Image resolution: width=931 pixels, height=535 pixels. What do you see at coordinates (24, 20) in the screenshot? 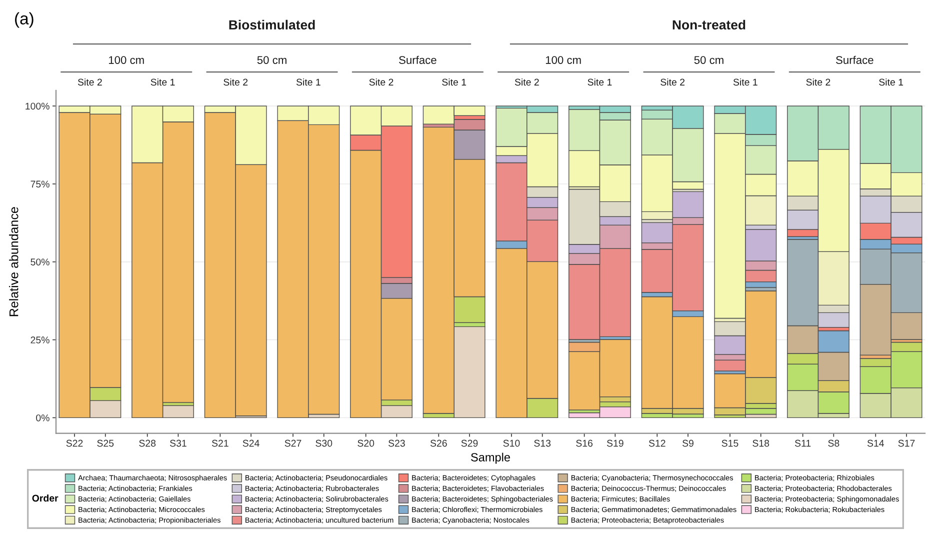
I see `text: (a)` at bounding box center [24, 20].